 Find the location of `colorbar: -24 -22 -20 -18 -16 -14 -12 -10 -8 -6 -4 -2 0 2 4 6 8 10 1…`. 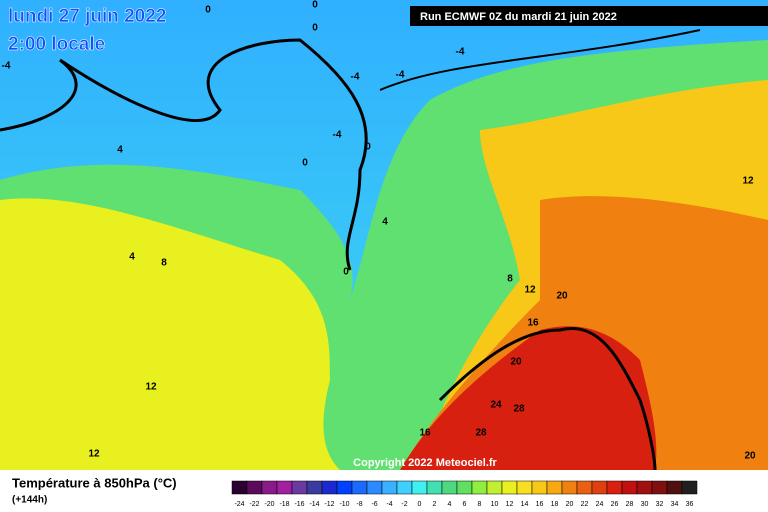

colorbar: -24 -22 -20 -18 -16 -14 -12 -10 -8 -6 -4 -2 0 2 4 6 8 10 1… is located at coordinates (464, 494).